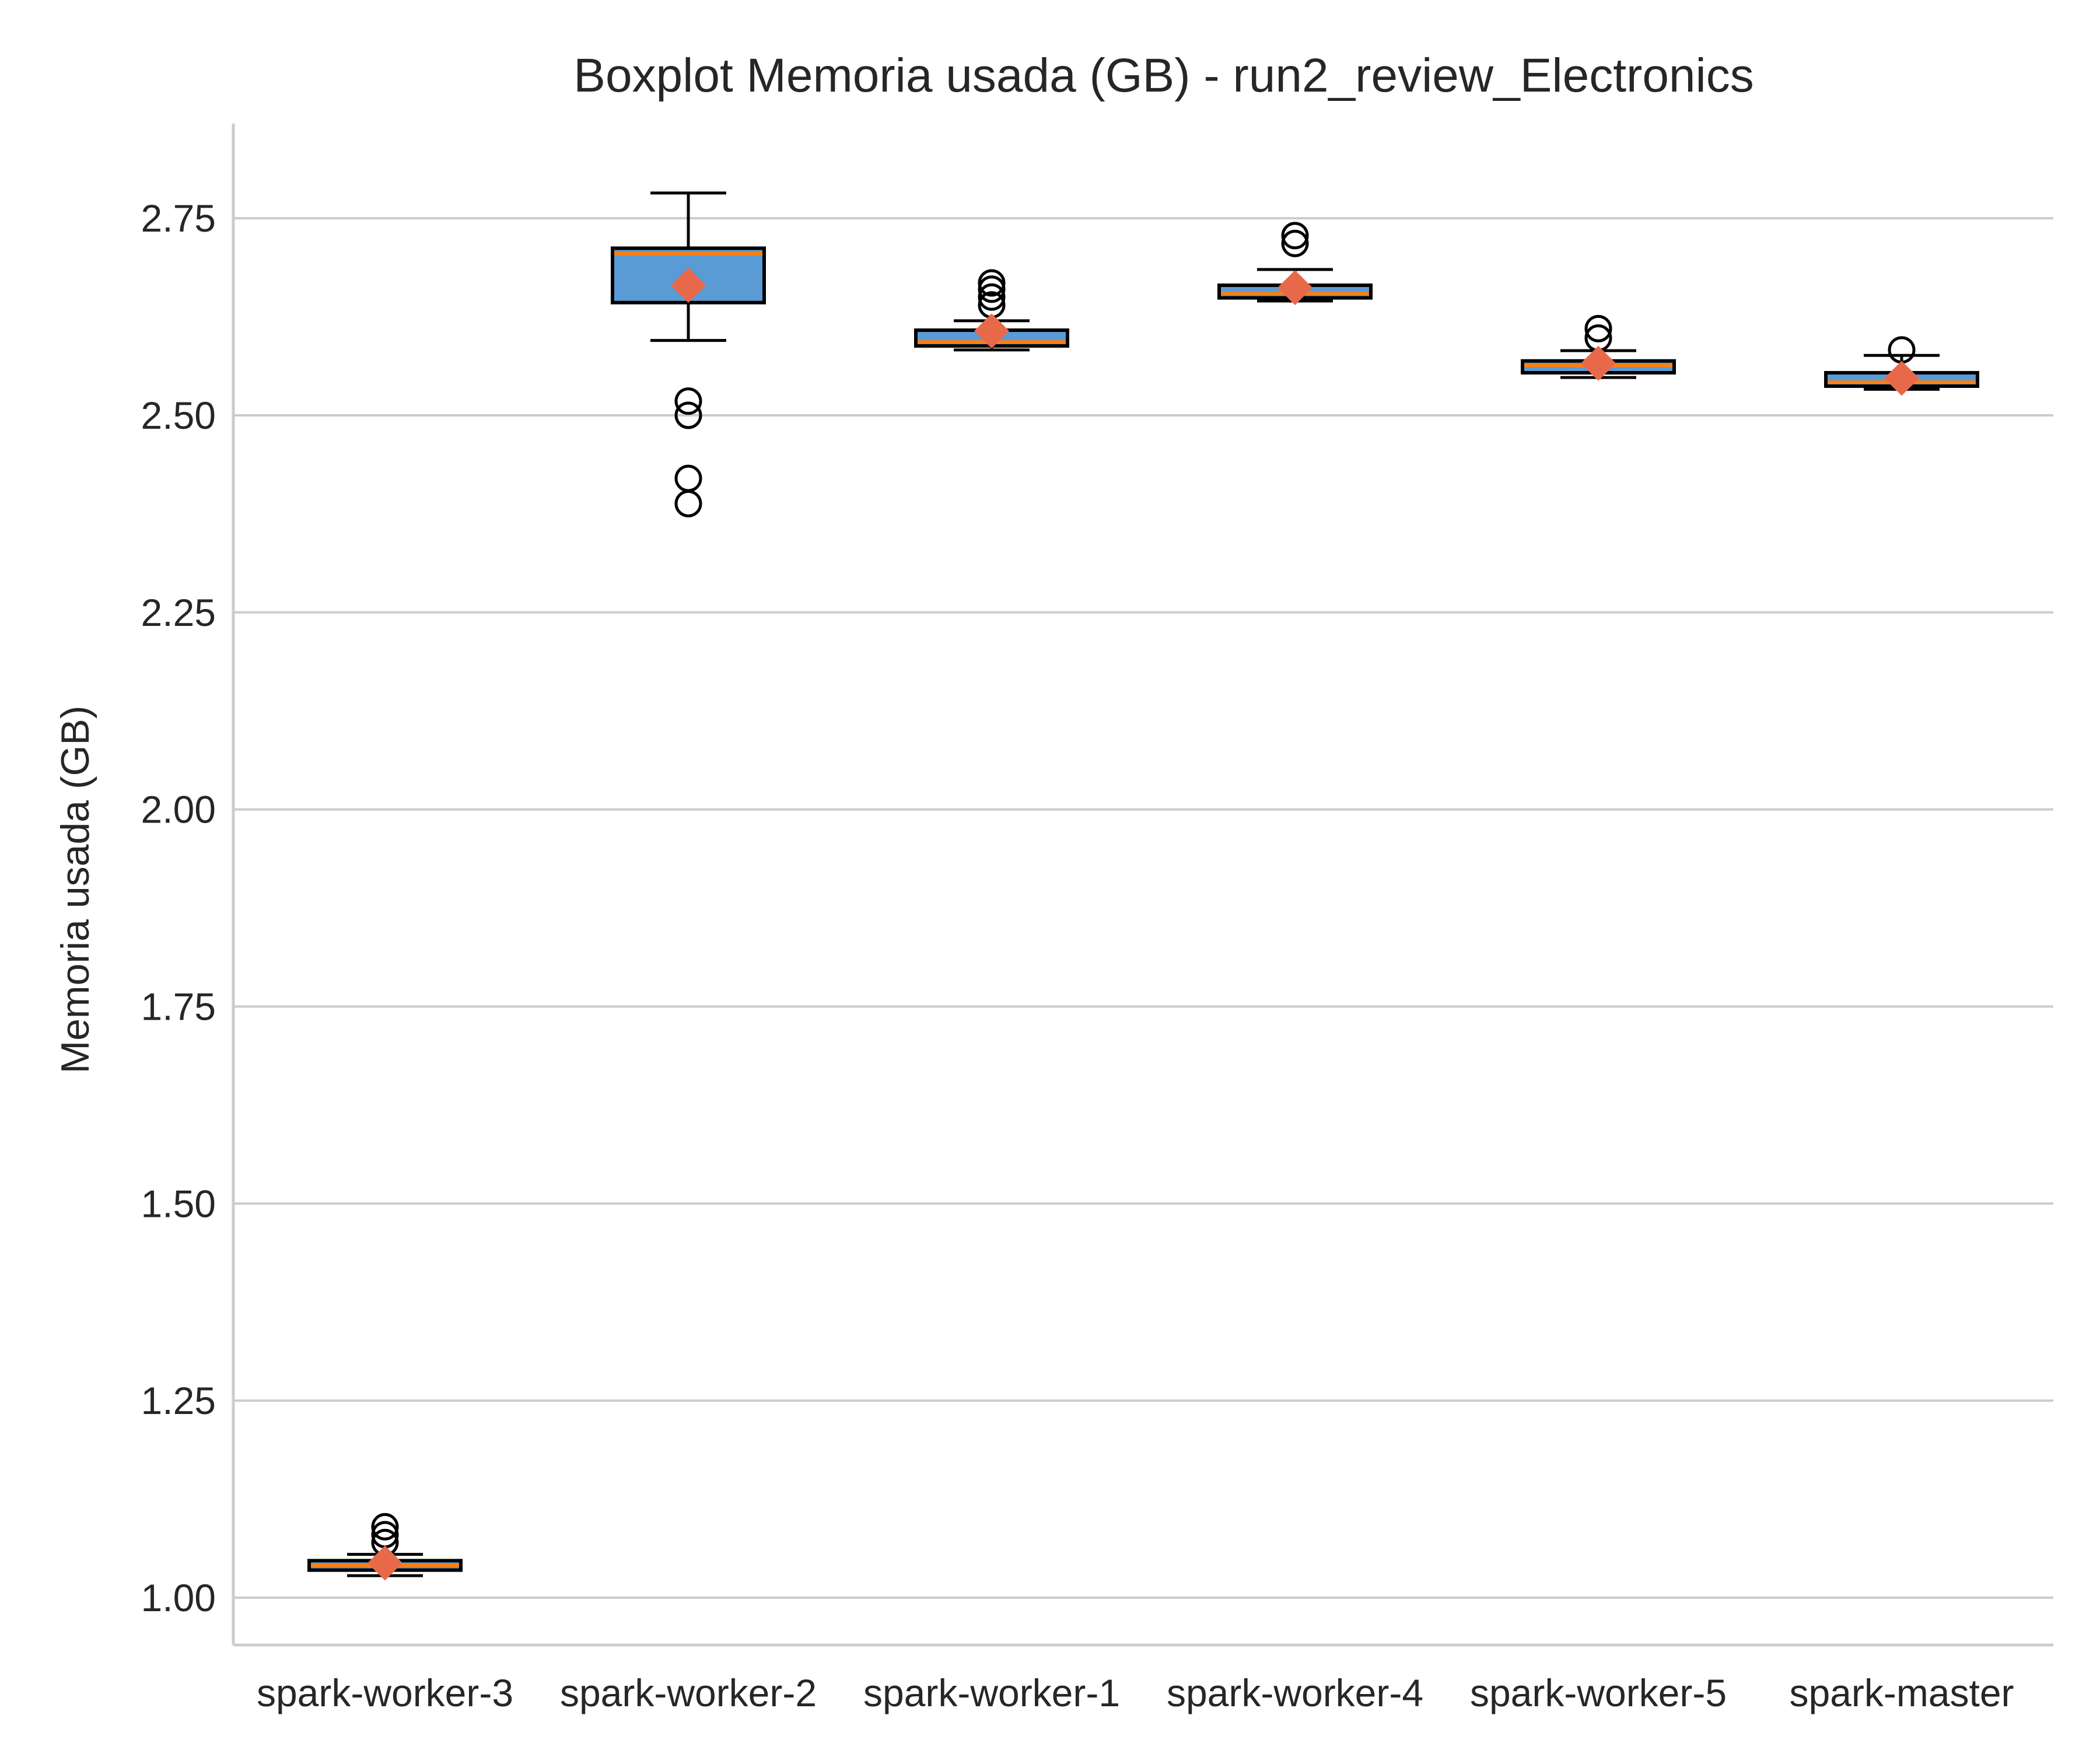 Image resolution: width=2100 pixels, height=1750 pixels. I want to click on y-tick-label: 2.75, so click(178, 218).